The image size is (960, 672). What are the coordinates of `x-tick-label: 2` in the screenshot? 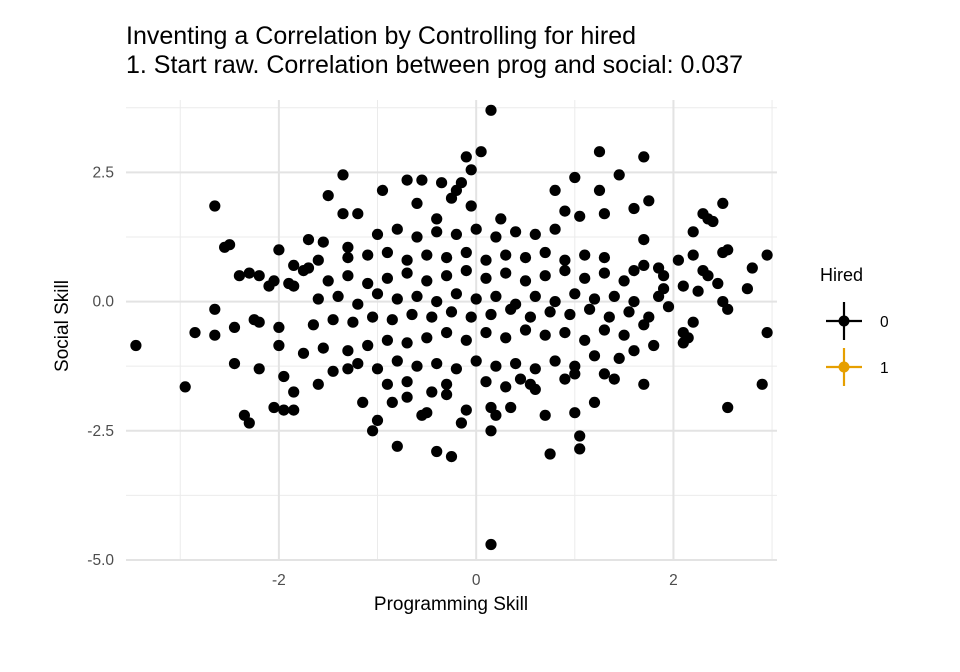 It's located at (673, 580).